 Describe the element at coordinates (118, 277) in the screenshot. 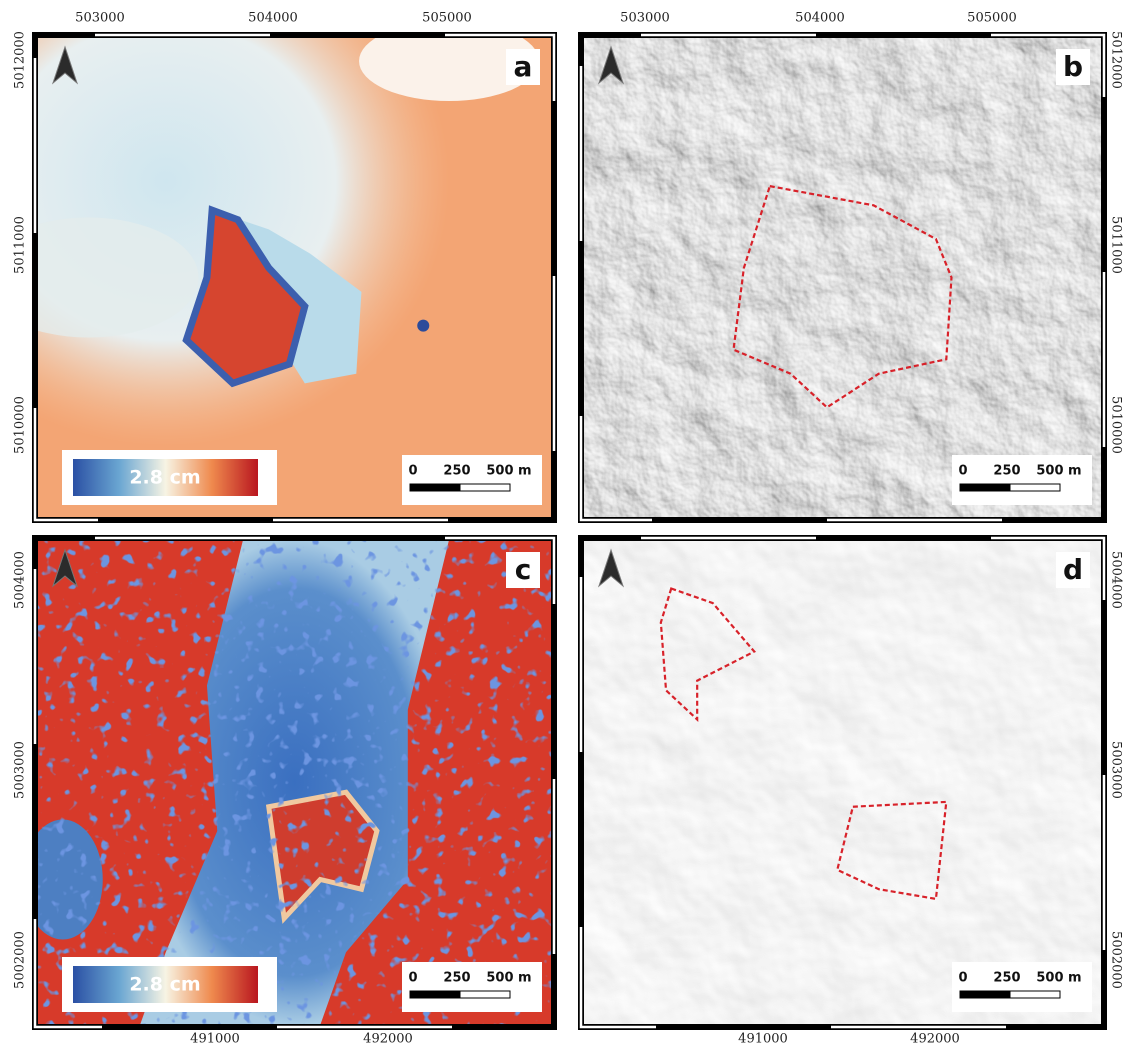

I see `raster-blue` at that location.